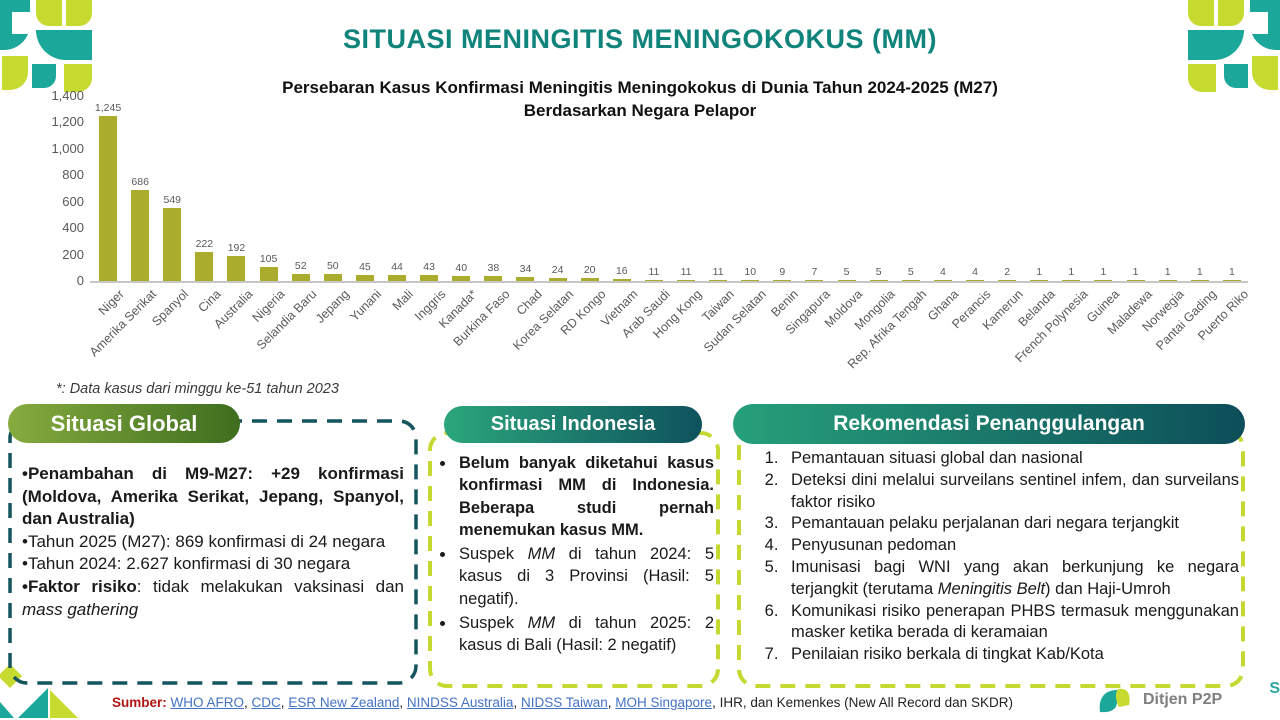 The width and height of the screenshot is (1280, 720). I want to click on x-axis-label-cell: Jepang, so click(332, 334).